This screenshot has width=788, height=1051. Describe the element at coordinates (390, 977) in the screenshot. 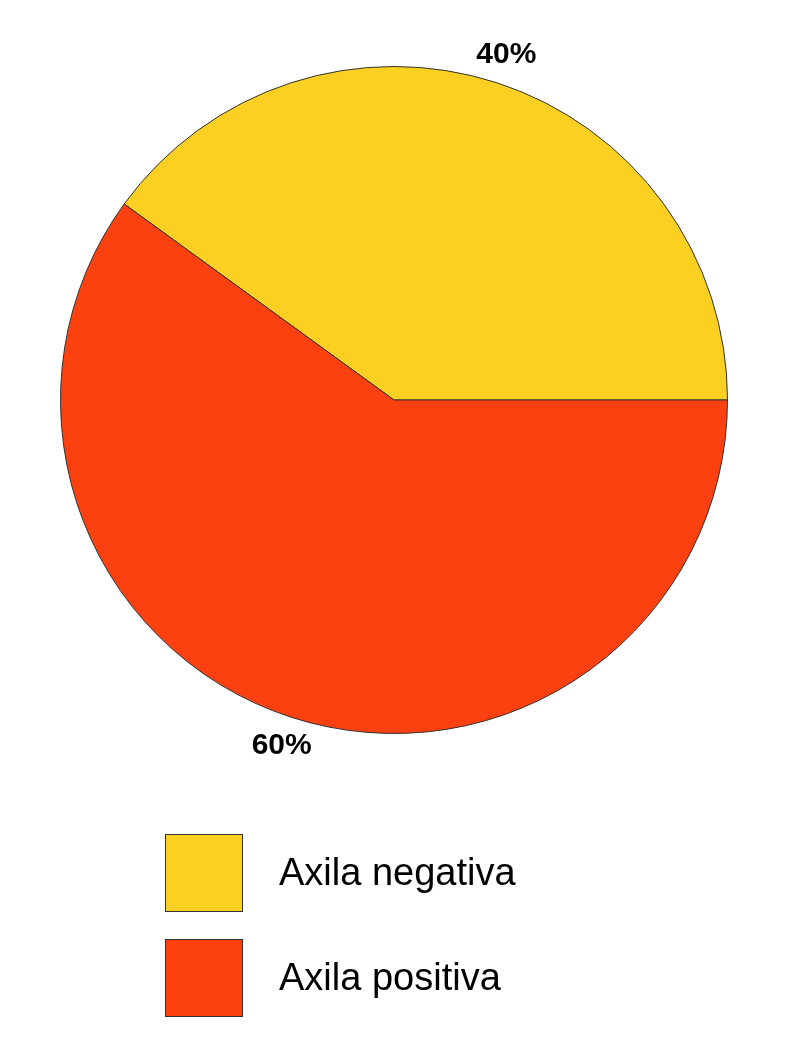

I see `legend-label: Axila positiva` at that location.